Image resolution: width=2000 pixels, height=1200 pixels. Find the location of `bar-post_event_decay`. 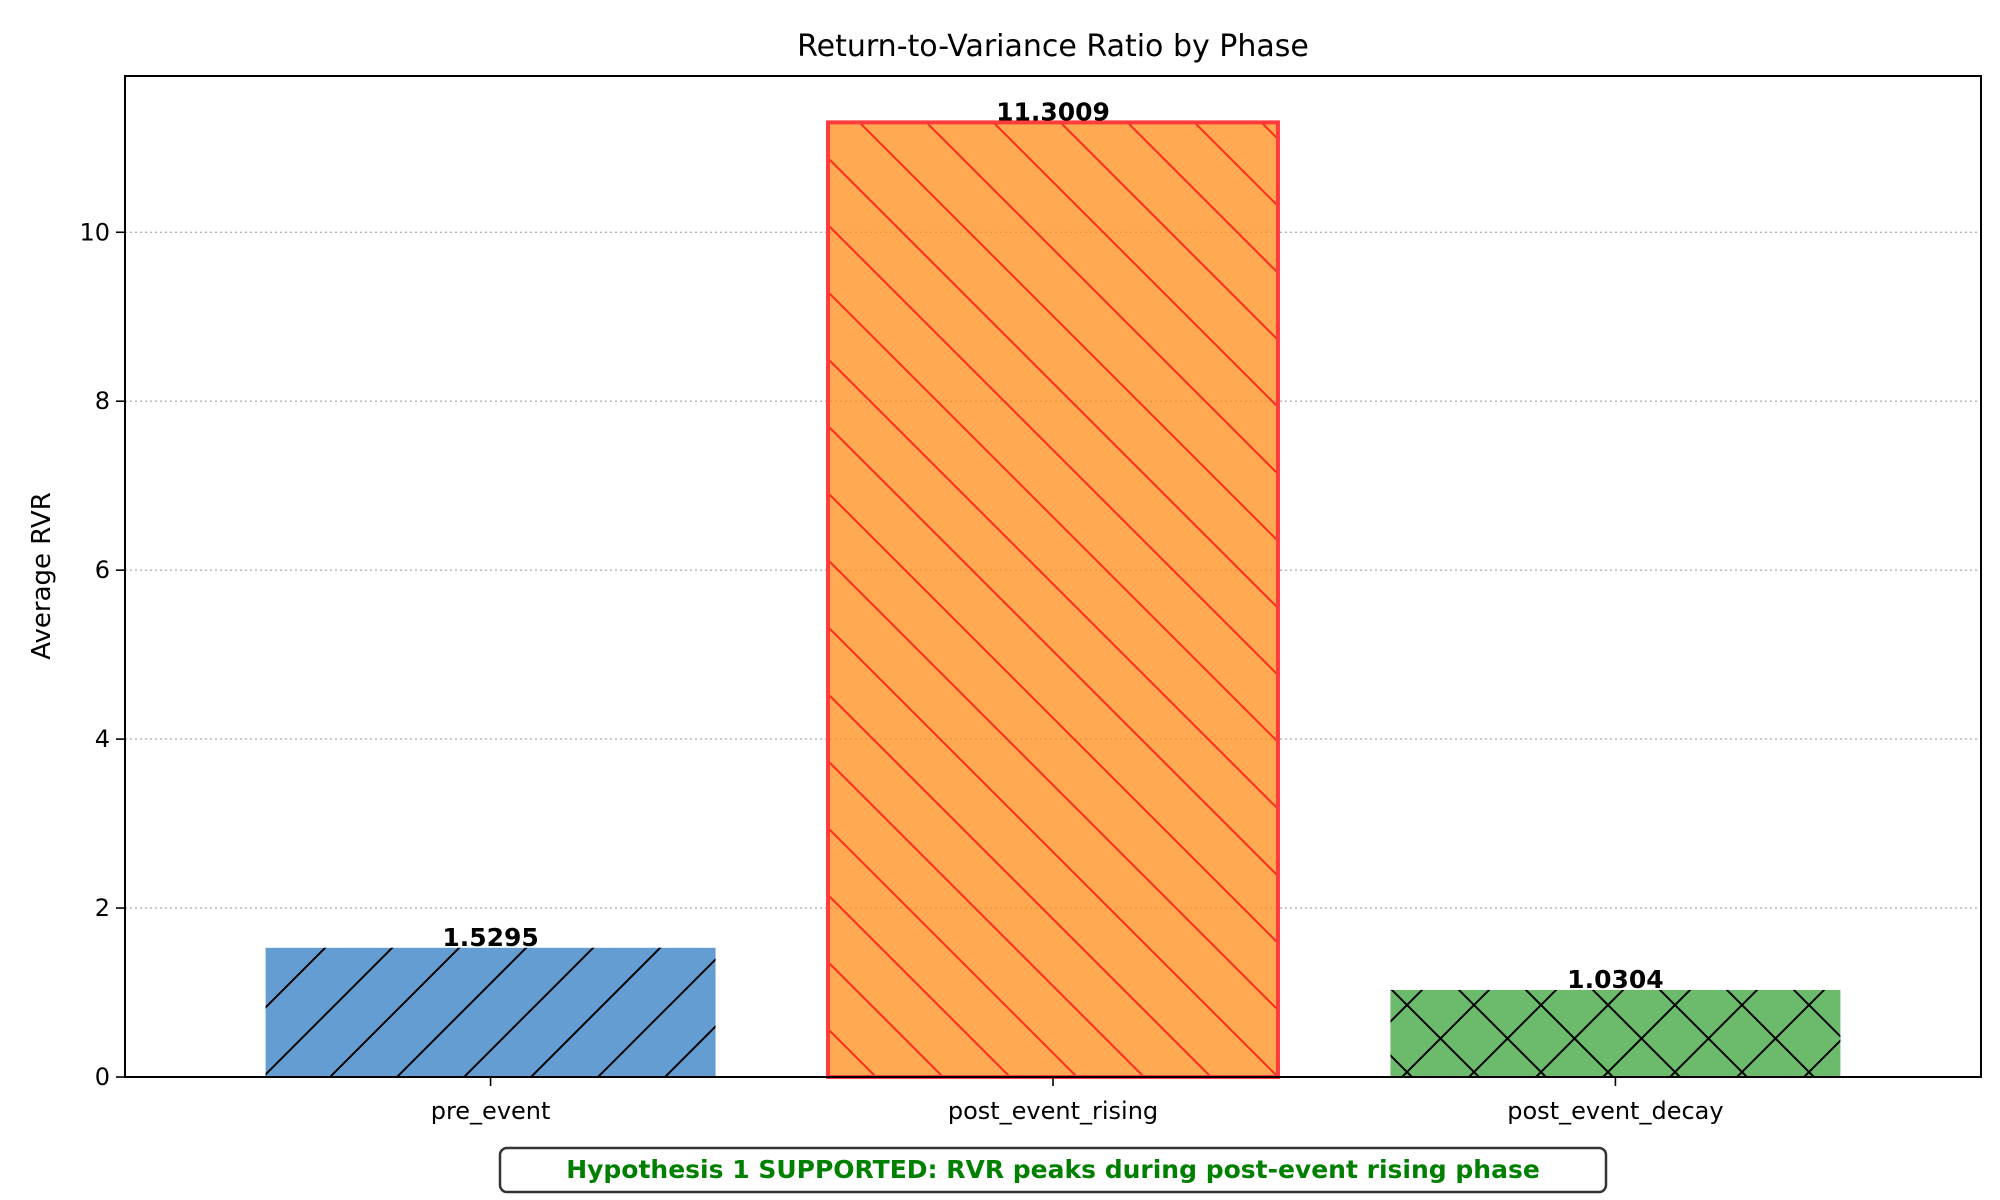

bar-post_event_decay is located at coordinates (1615, 1033).